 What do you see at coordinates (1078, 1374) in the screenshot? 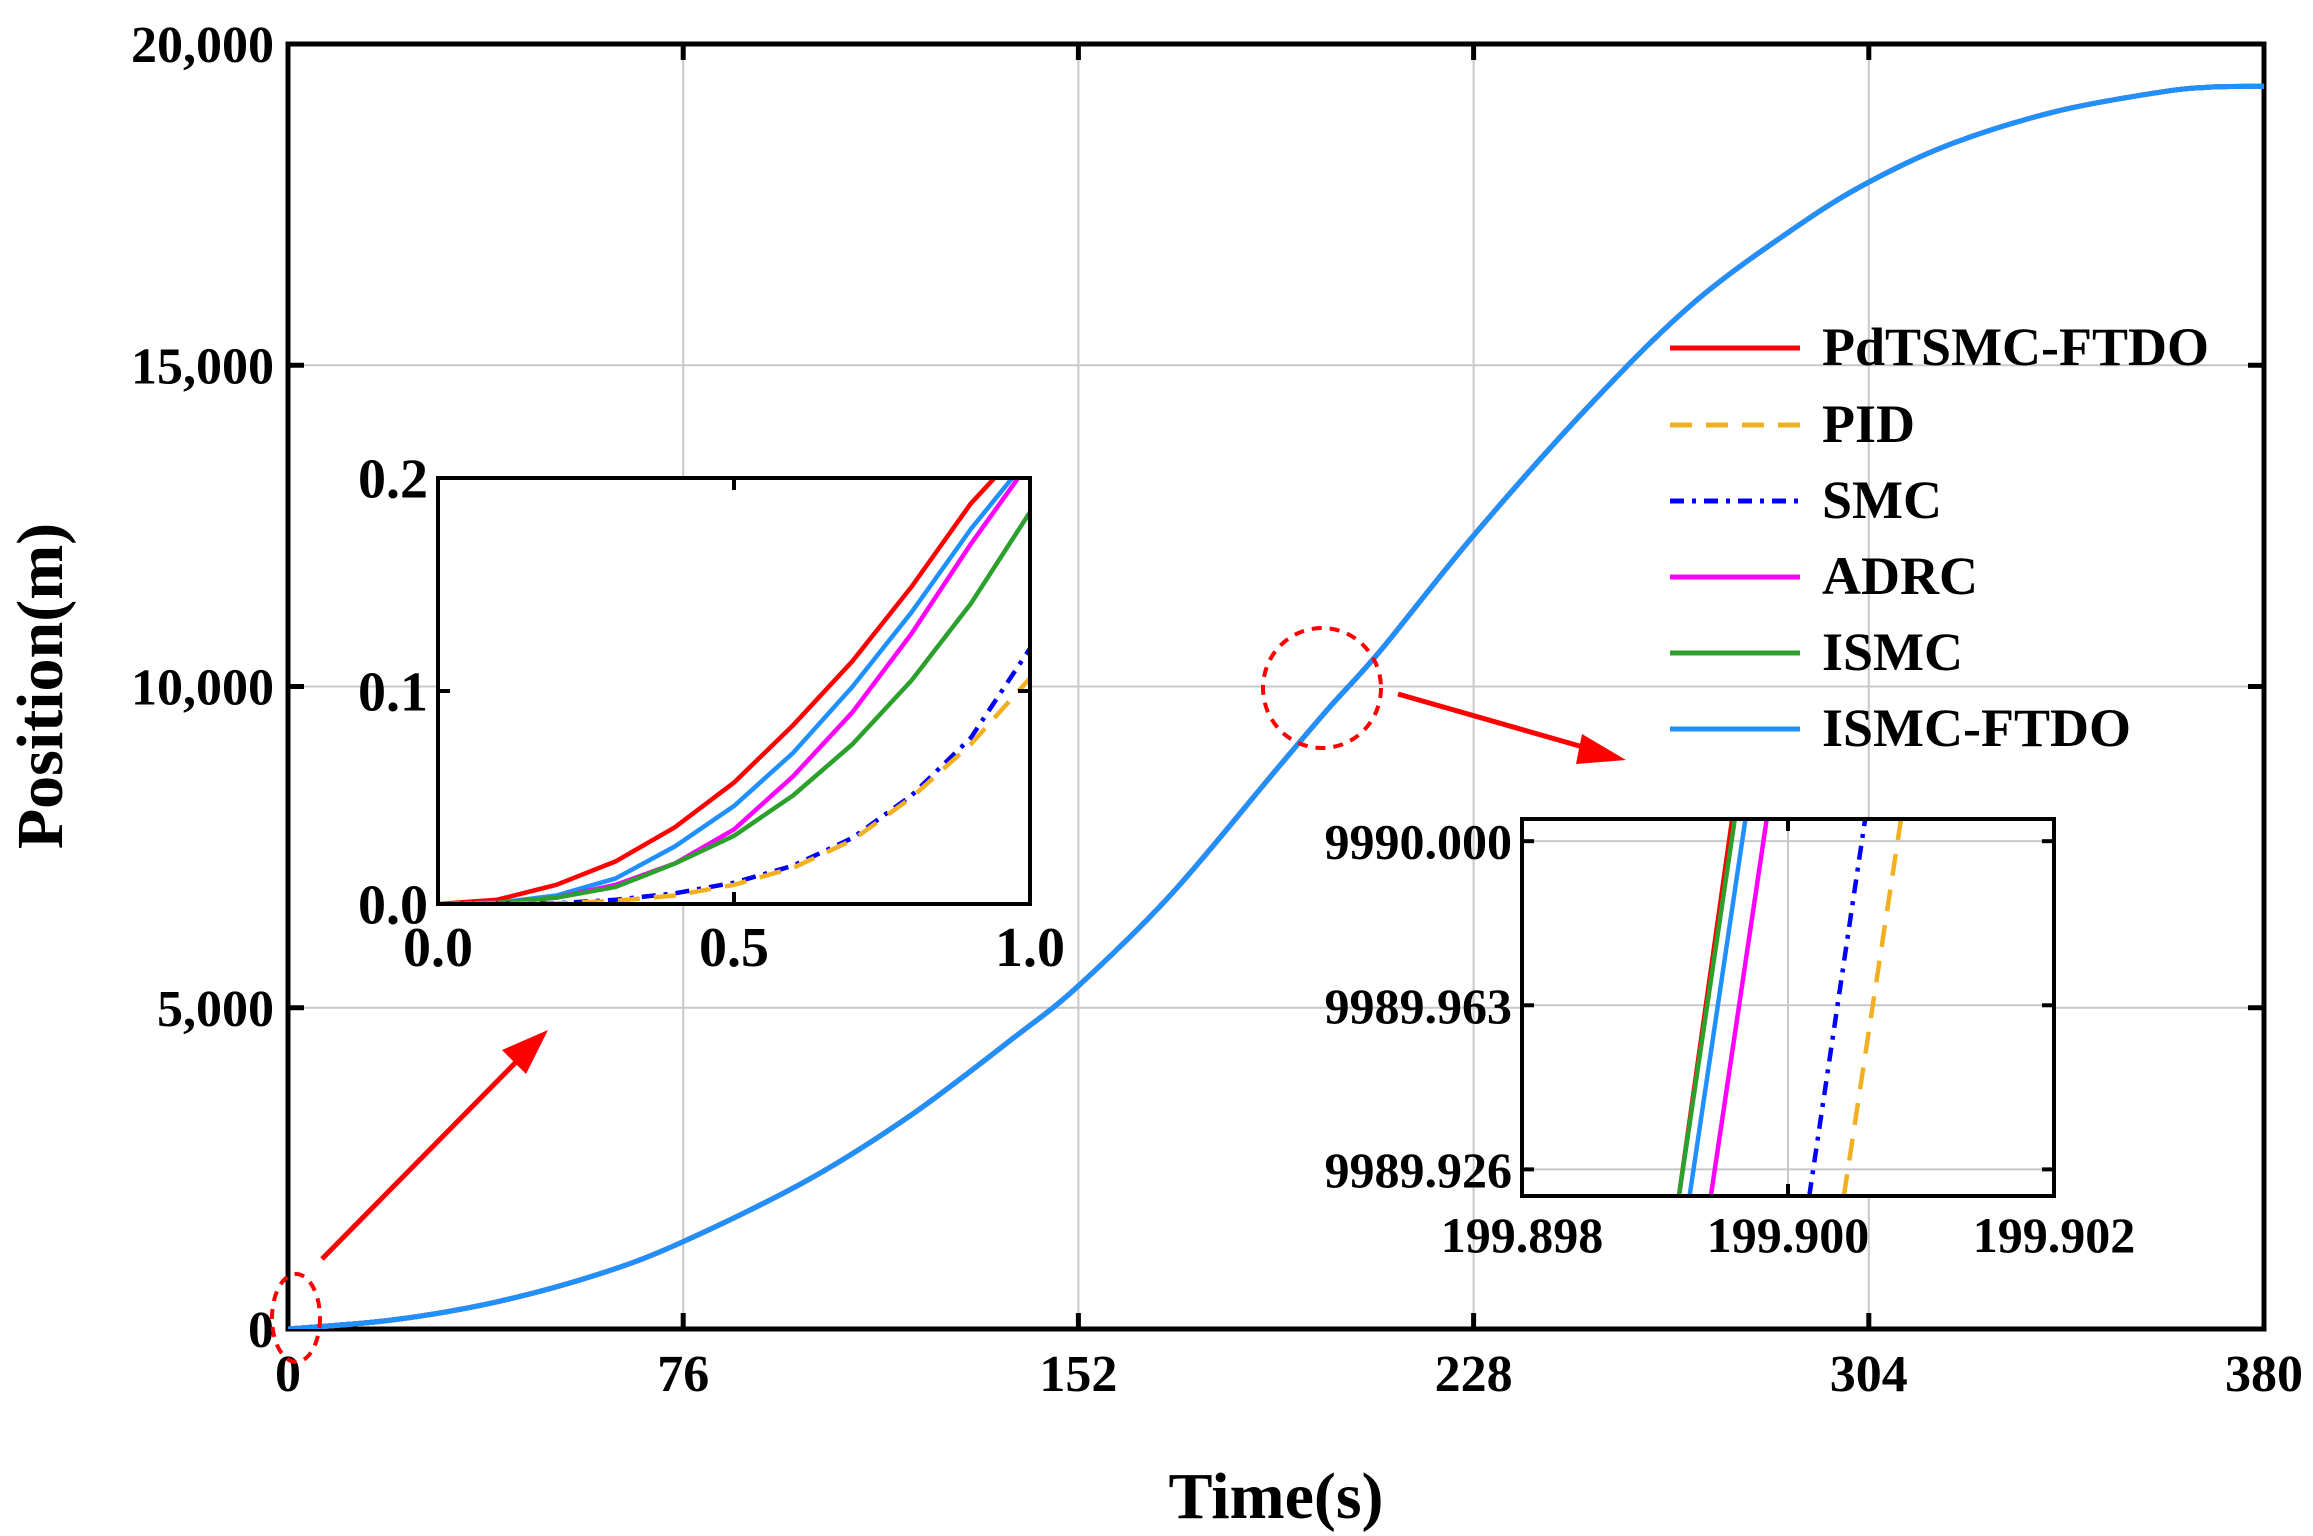
I see `x-tick-label: 152` at bounding box center [1078, 1374].